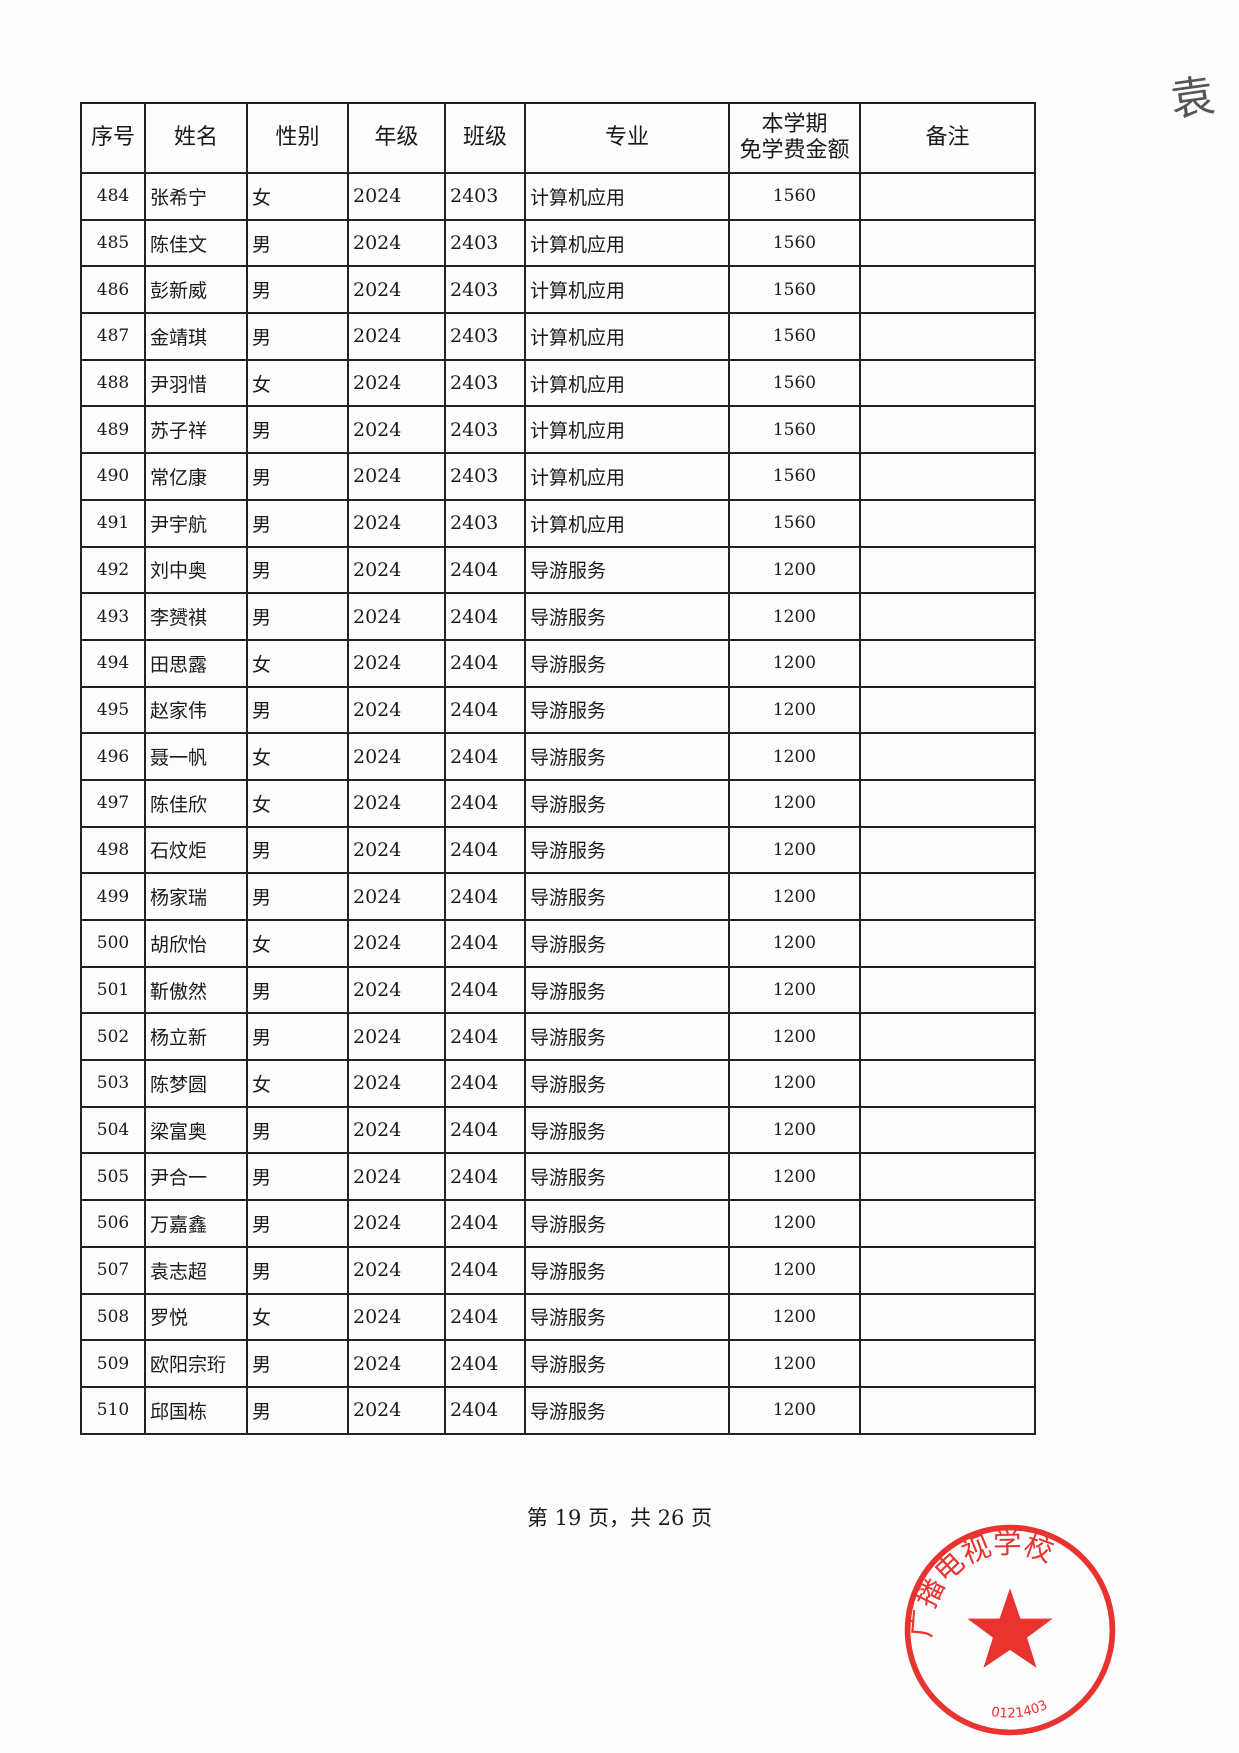 This screenshot has width=1239, height=1753. I want to click on cell-index: 497, so click(113, 803).